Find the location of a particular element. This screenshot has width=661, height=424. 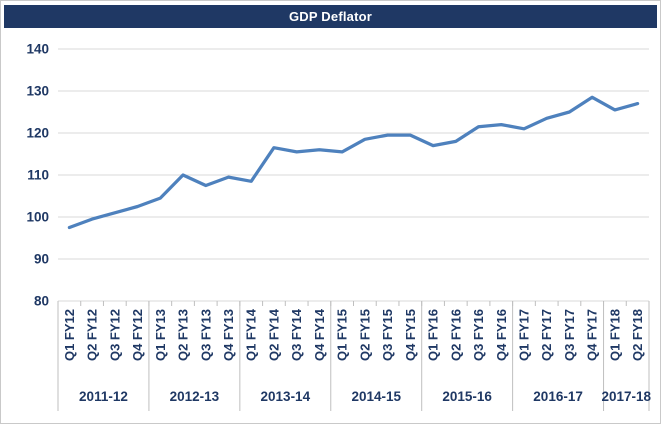

x-axis-year-label: 2017-18 is located at coordinates (626, 396).